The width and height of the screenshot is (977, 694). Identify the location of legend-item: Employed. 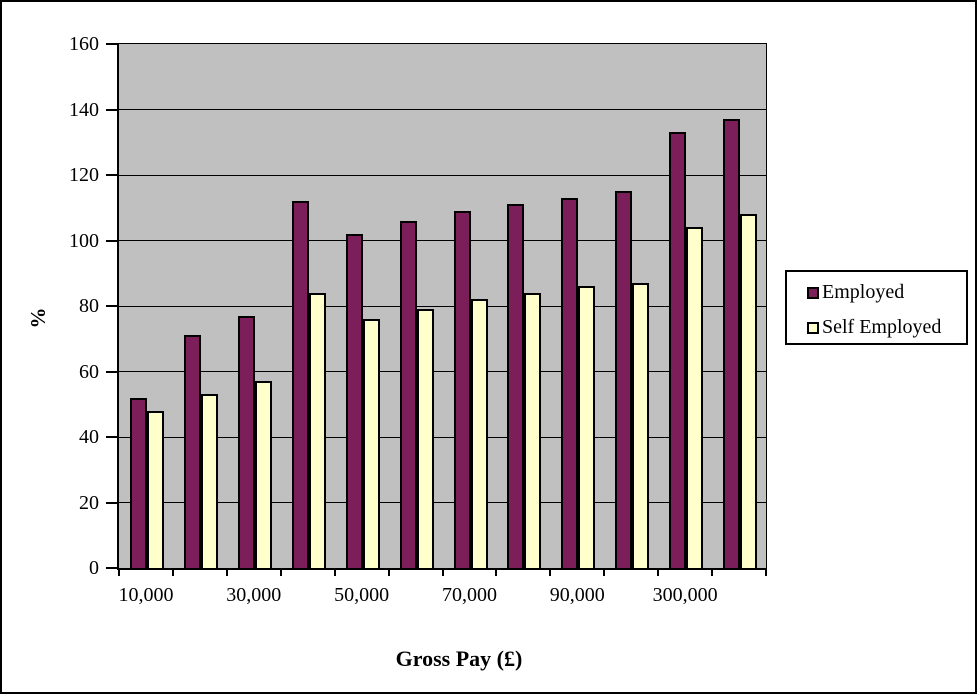
(882, 293).